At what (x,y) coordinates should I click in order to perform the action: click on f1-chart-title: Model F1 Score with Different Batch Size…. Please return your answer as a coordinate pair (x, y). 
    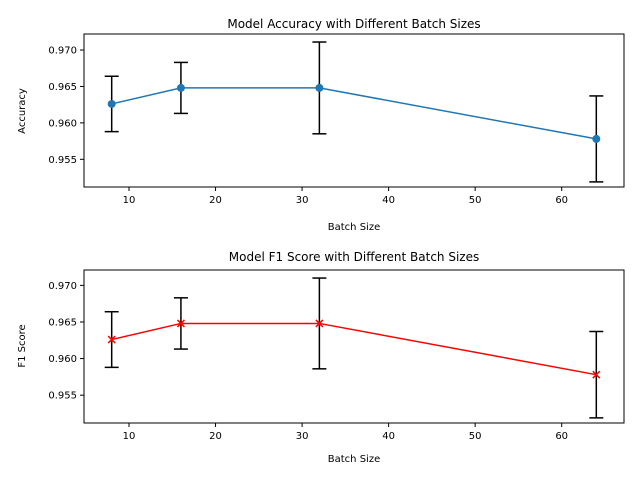
    Looking at the image, I should click on (354, 257).